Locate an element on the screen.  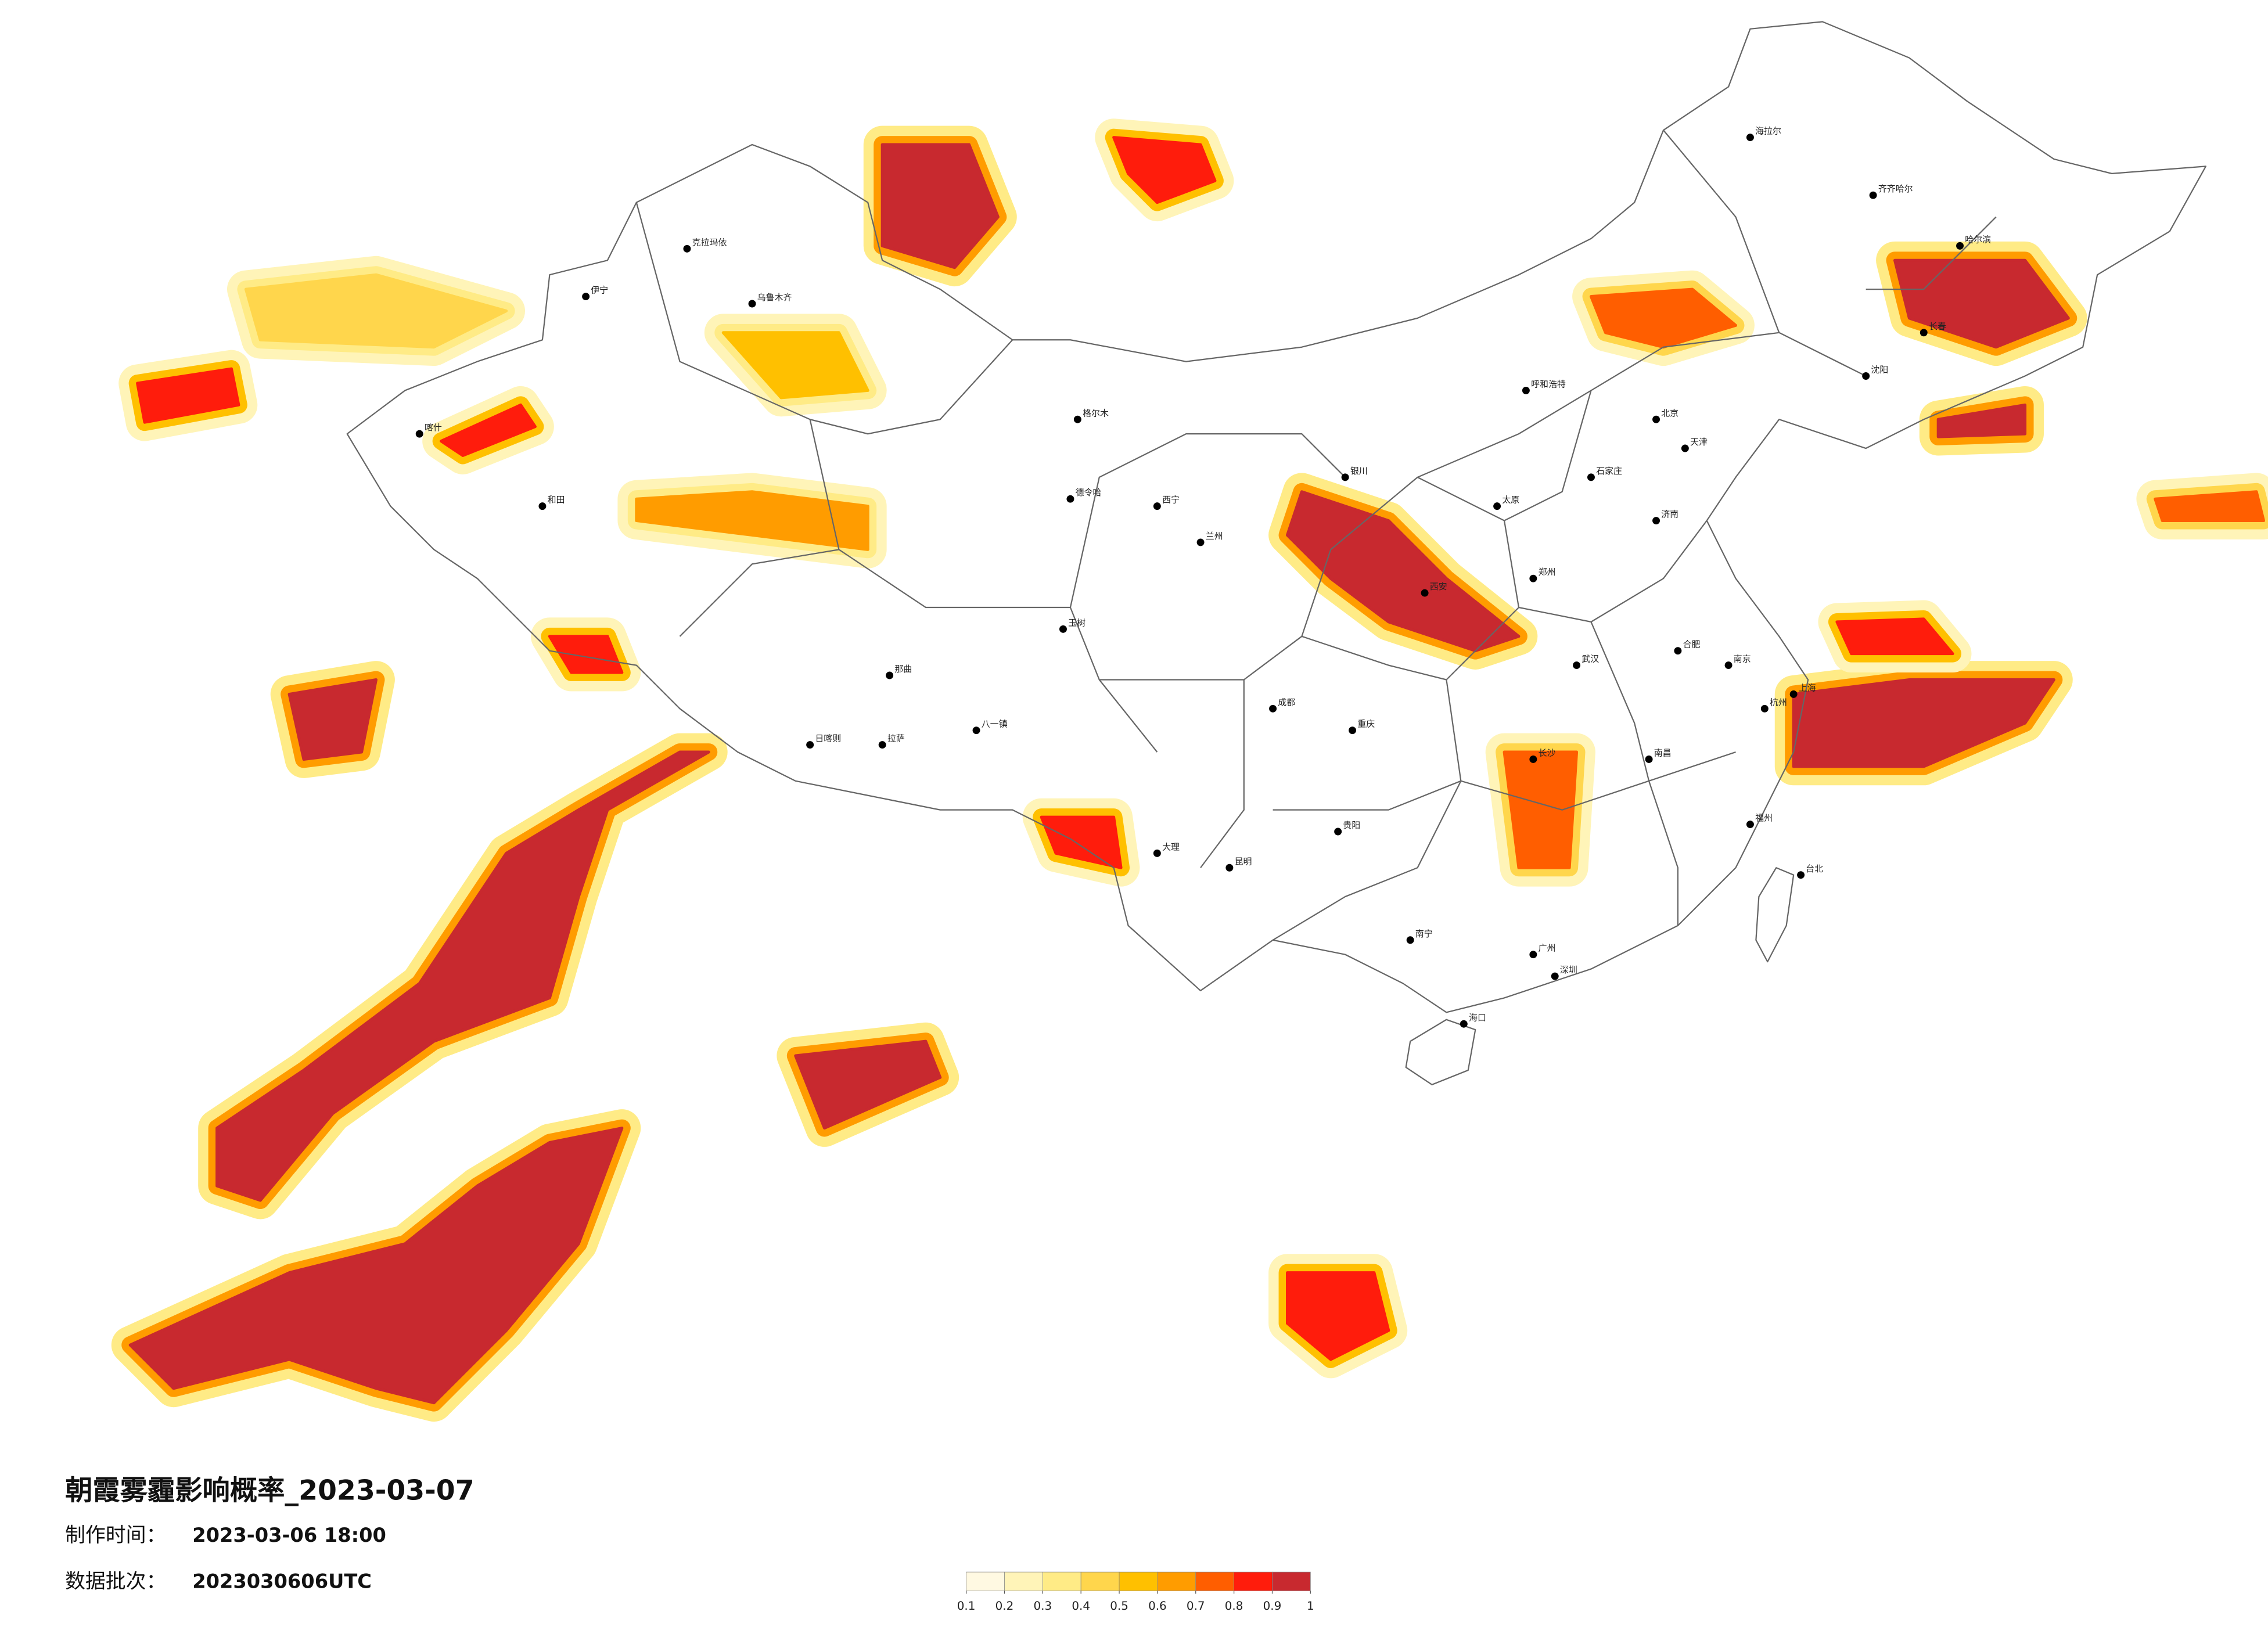
colorbar-tick-label: 0.3 is located at coordinates (1042, 1606).